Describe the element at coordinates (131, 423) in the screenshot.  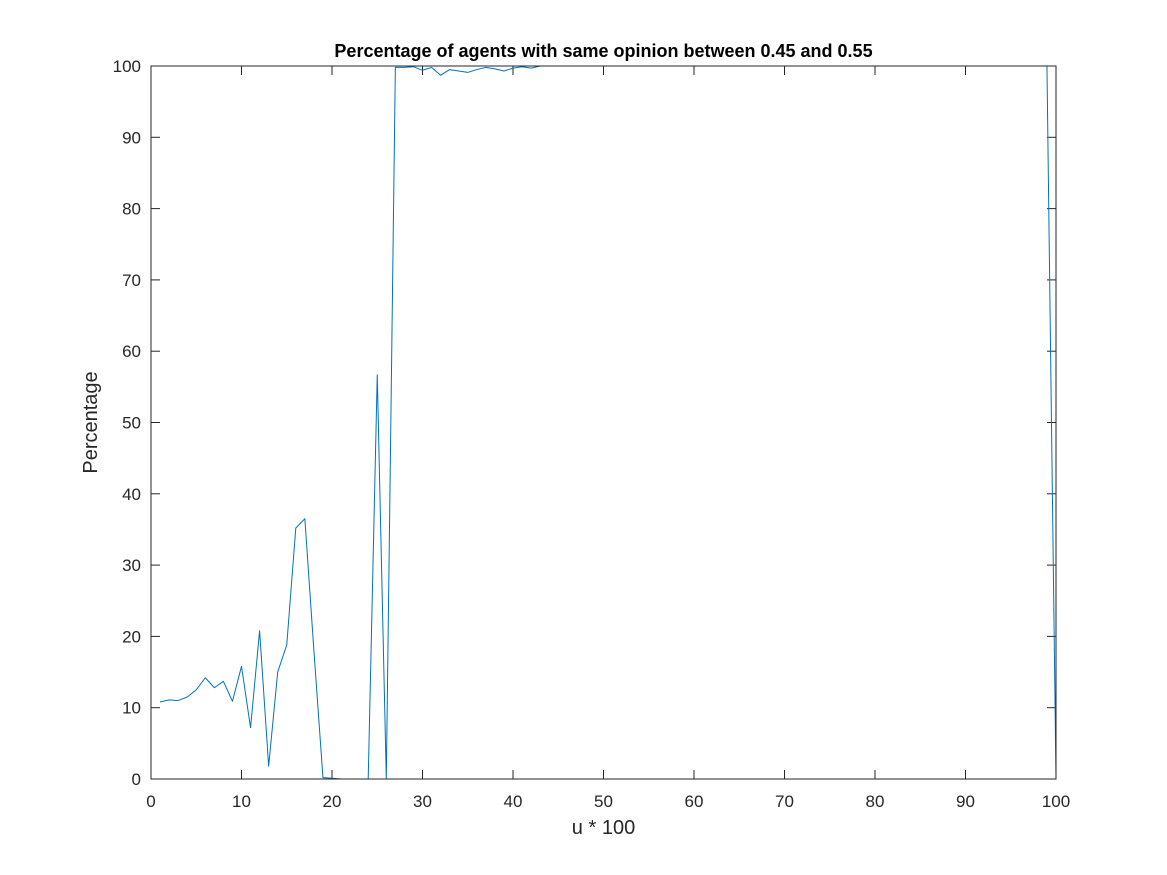
I see `y-tick-label: 50` at that location.